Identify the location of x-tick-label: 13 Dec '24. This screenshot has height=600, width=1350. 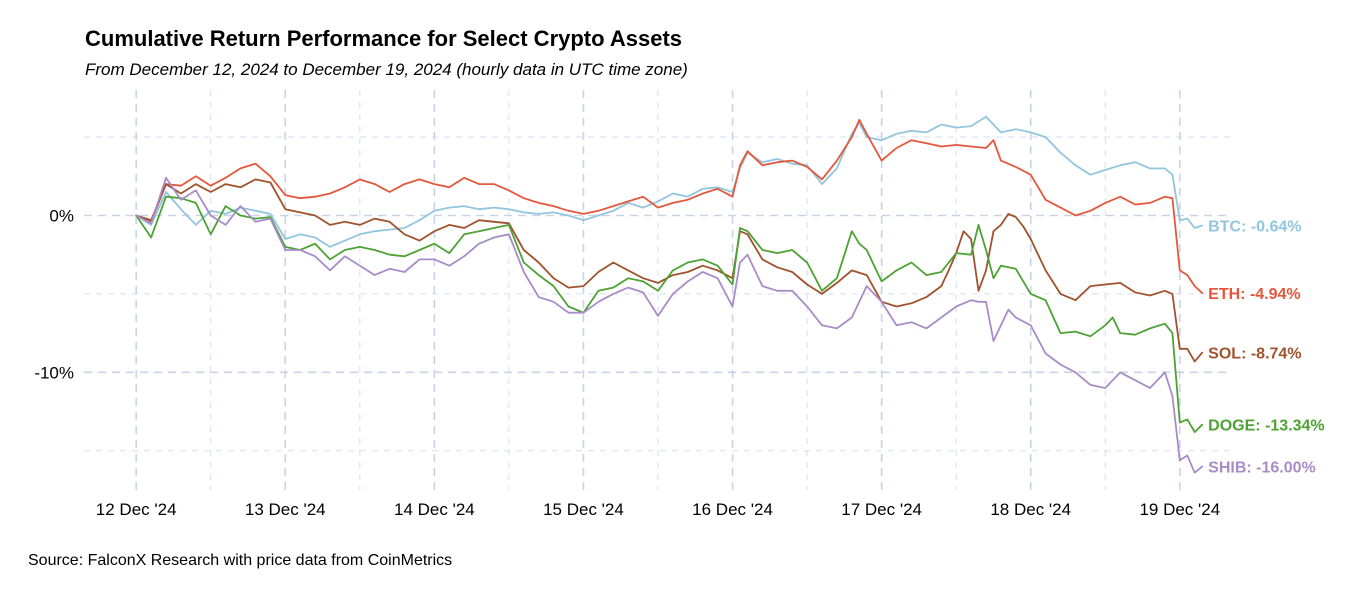
(285, 509).